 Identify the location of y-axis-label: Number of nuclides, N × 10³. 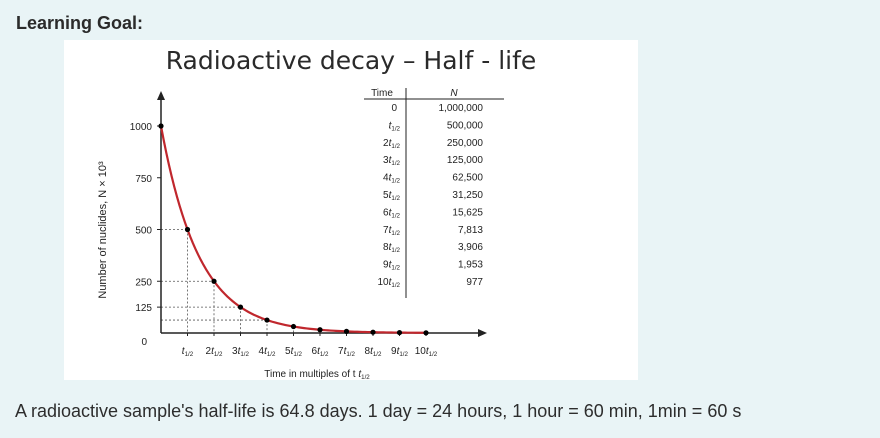
(103, 230).